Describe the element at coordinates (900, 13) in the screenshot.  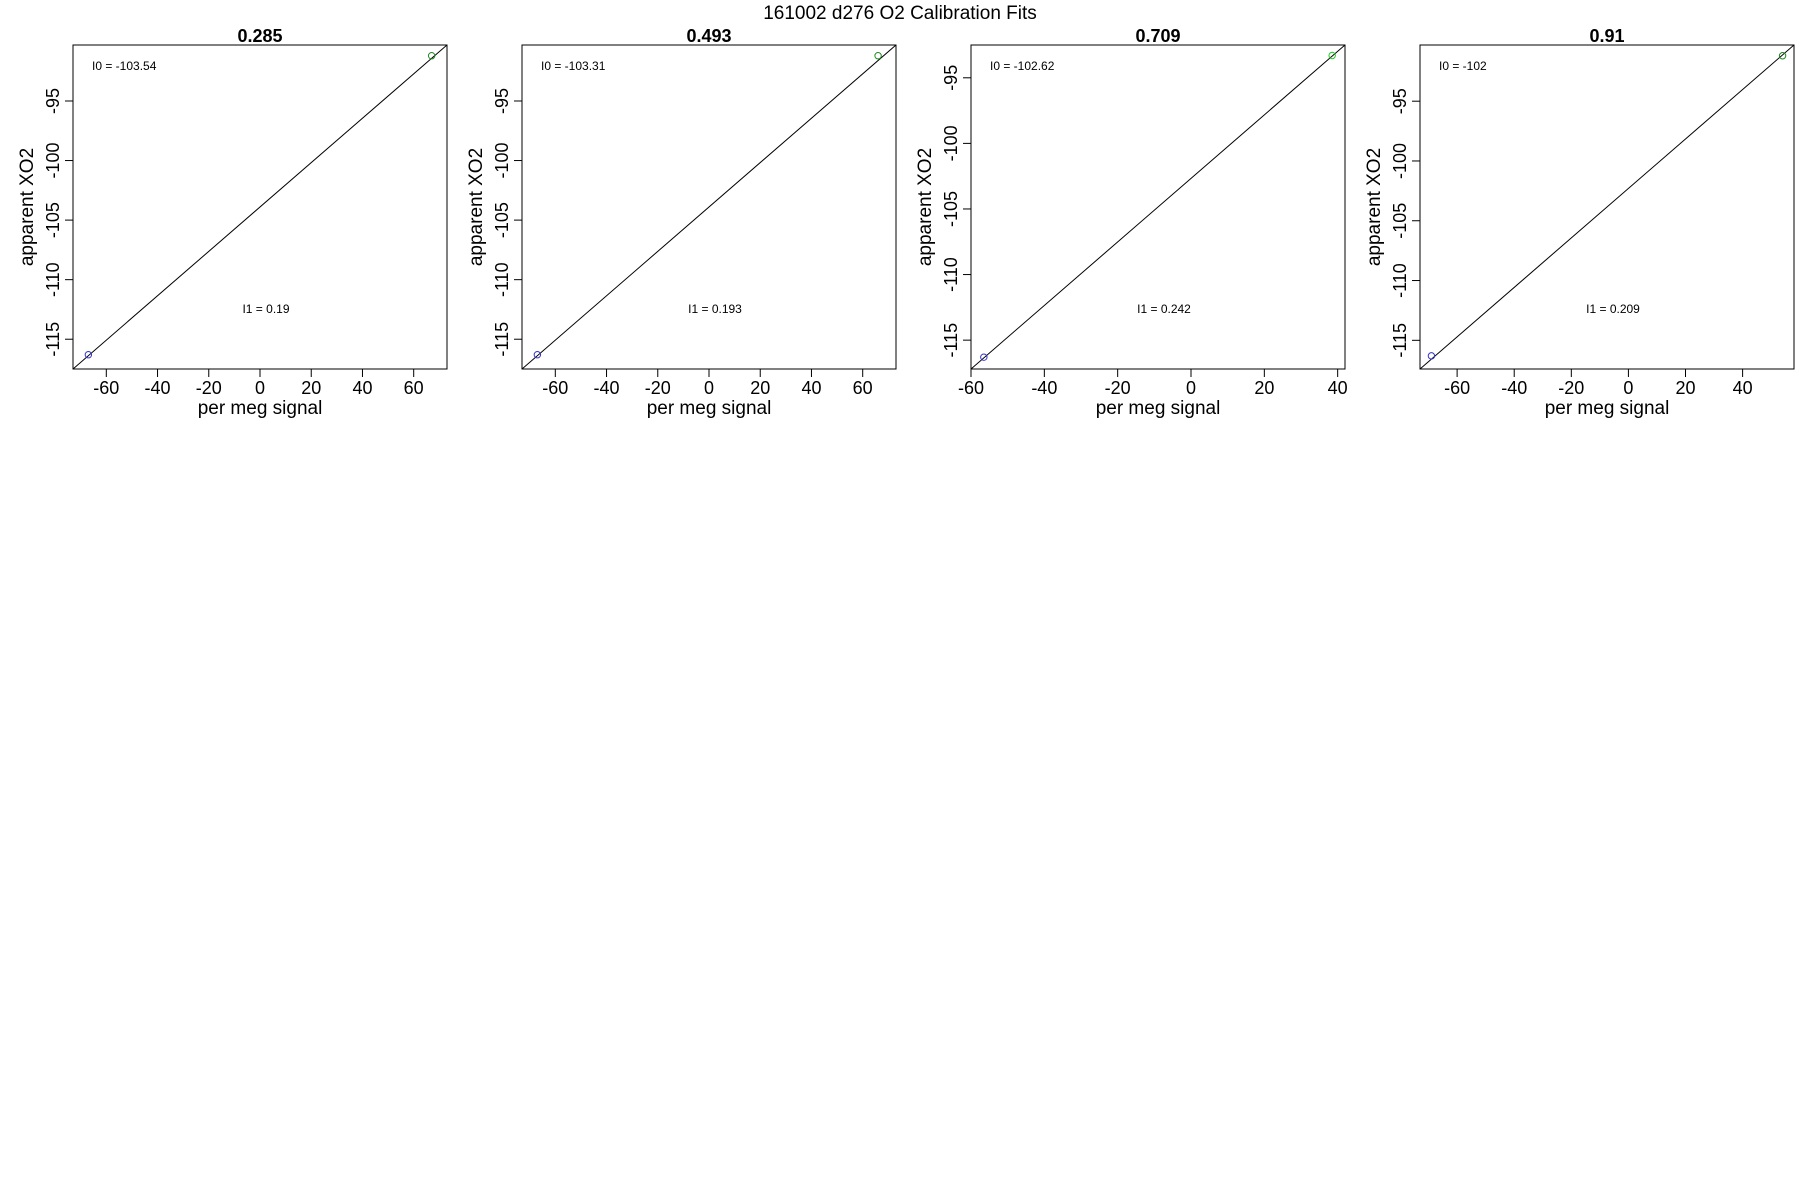
I see `figure-title: 161002 d276 O2 Calibration Fits` at that location.